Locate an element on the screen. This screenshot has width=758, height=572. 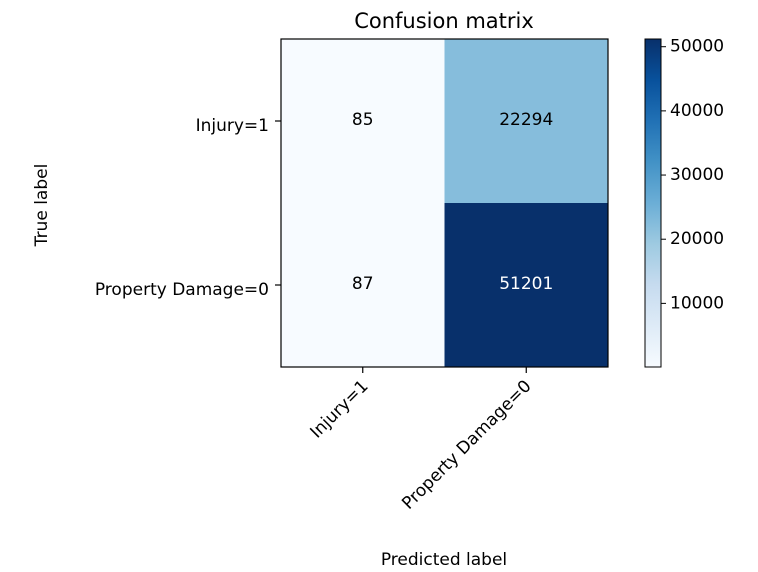
x-tick-label-injury: Injury=1 is located at coordinates (339, 409).